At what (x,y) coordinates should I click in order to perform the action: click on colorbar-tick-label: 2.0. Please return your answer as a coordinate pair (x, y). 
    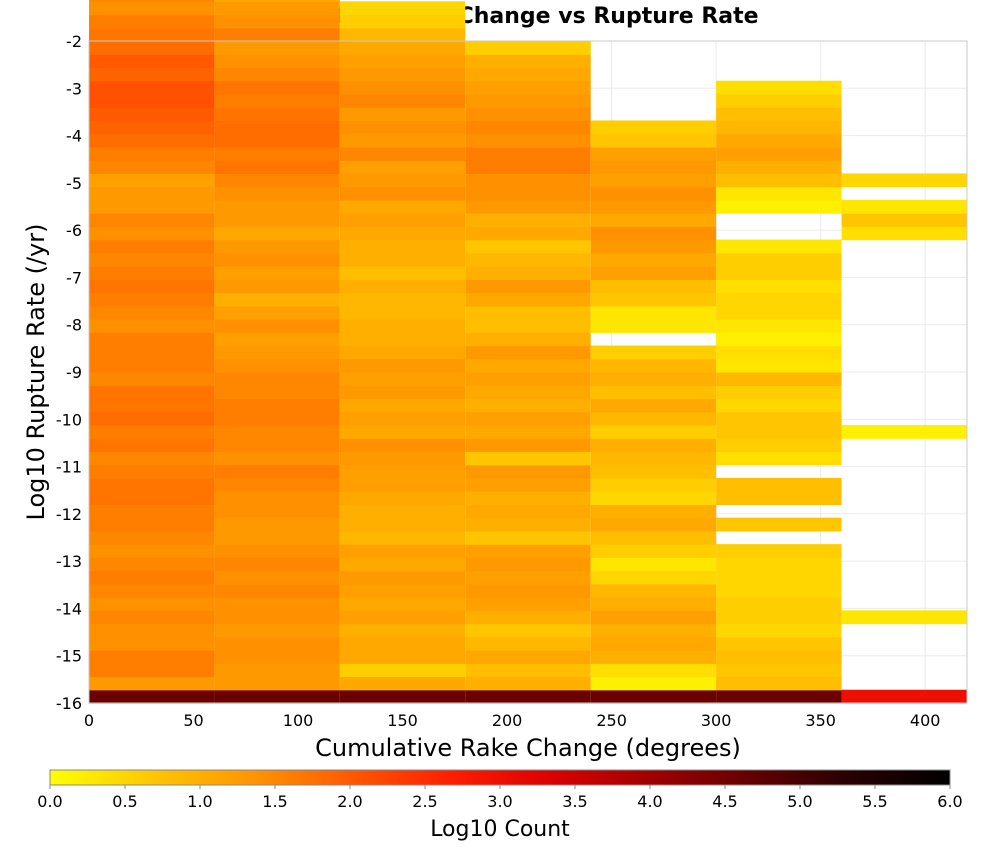
    Looking at the image, I should click on (349, 801).